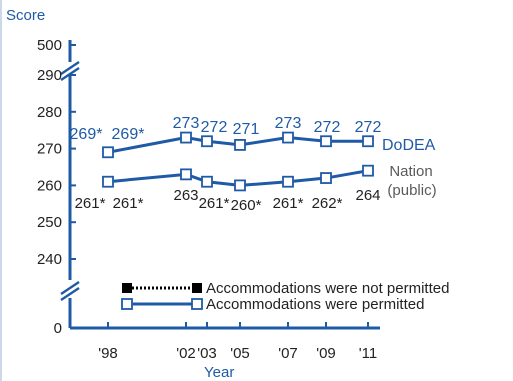  I want to click on legend-item: Accommodations were permitted, so click(272, 304).